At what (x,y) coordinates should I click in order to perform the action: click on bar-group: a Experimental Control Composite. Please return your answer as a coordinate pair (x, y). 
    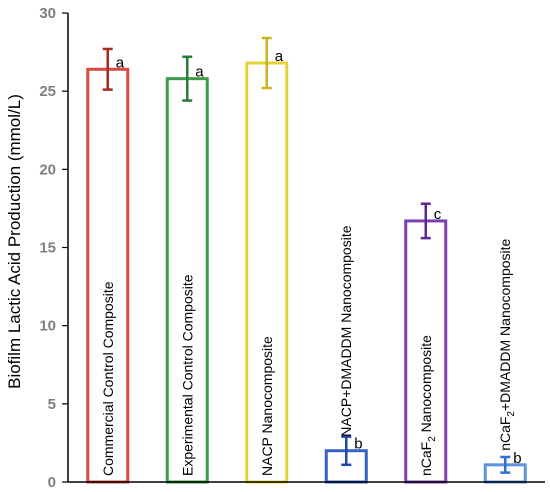
    Looking at the image, I should click on (187, 269).